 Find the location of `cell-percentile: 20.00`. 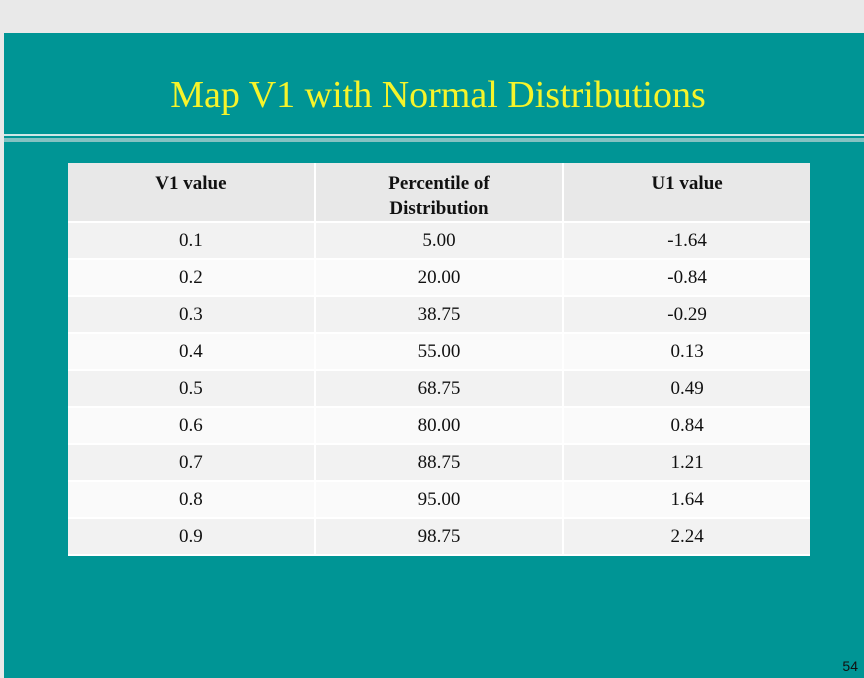

cell-percentile: 20.00 is located at coordinates (439, 278).